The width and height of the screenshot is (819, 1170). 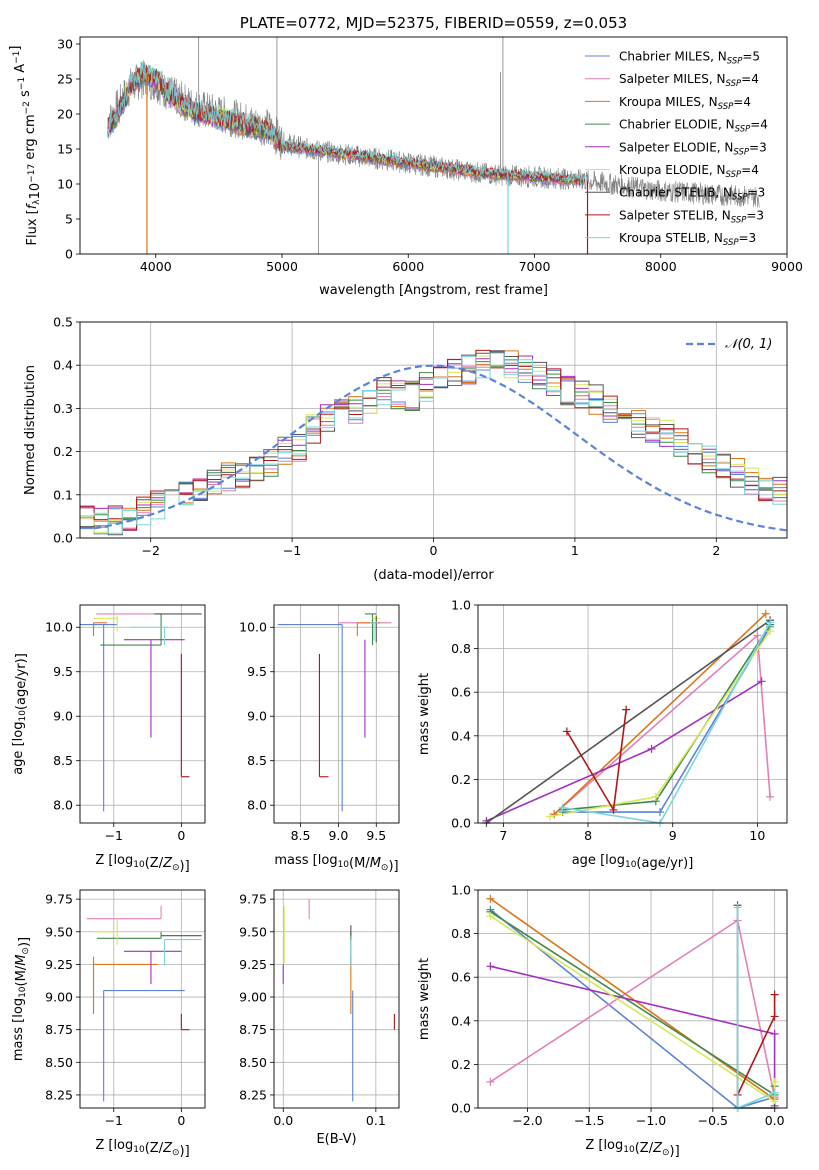 What do you see at coordinates (687, 239) in the screenshot?
I see `legend-entry: Kroupa STELIB, NSSP=3` at bounding box center [687, 239].